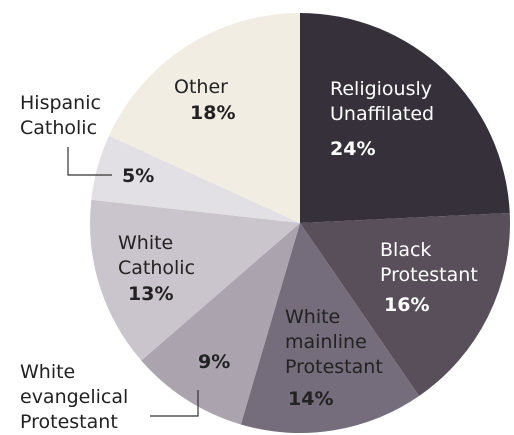 The height and width of the screenshot is (435, 514). Describe the element at coordinates (138, 176) in the screenshot. I see `slice-value-label: 5%` at that location.